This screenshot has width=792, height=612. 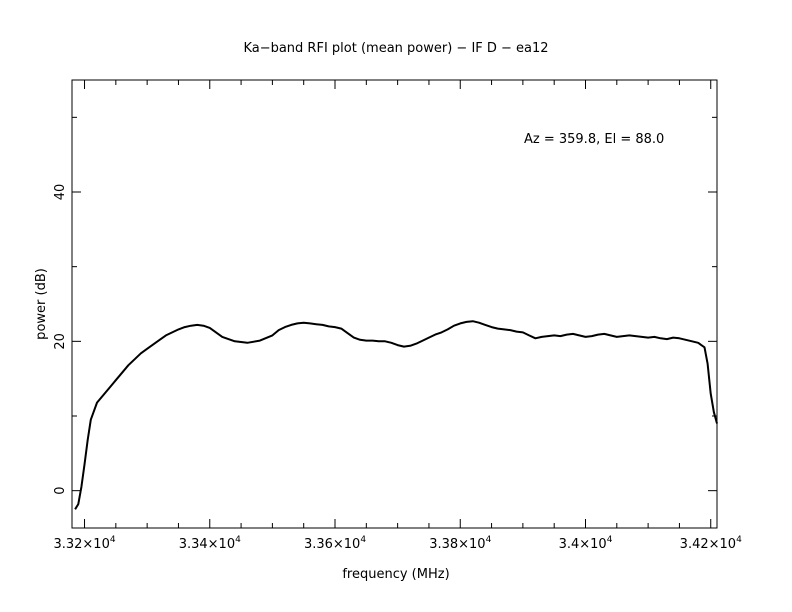 I want to click on x-tick-mantissa: 3.34, so click(x=193, y=544).